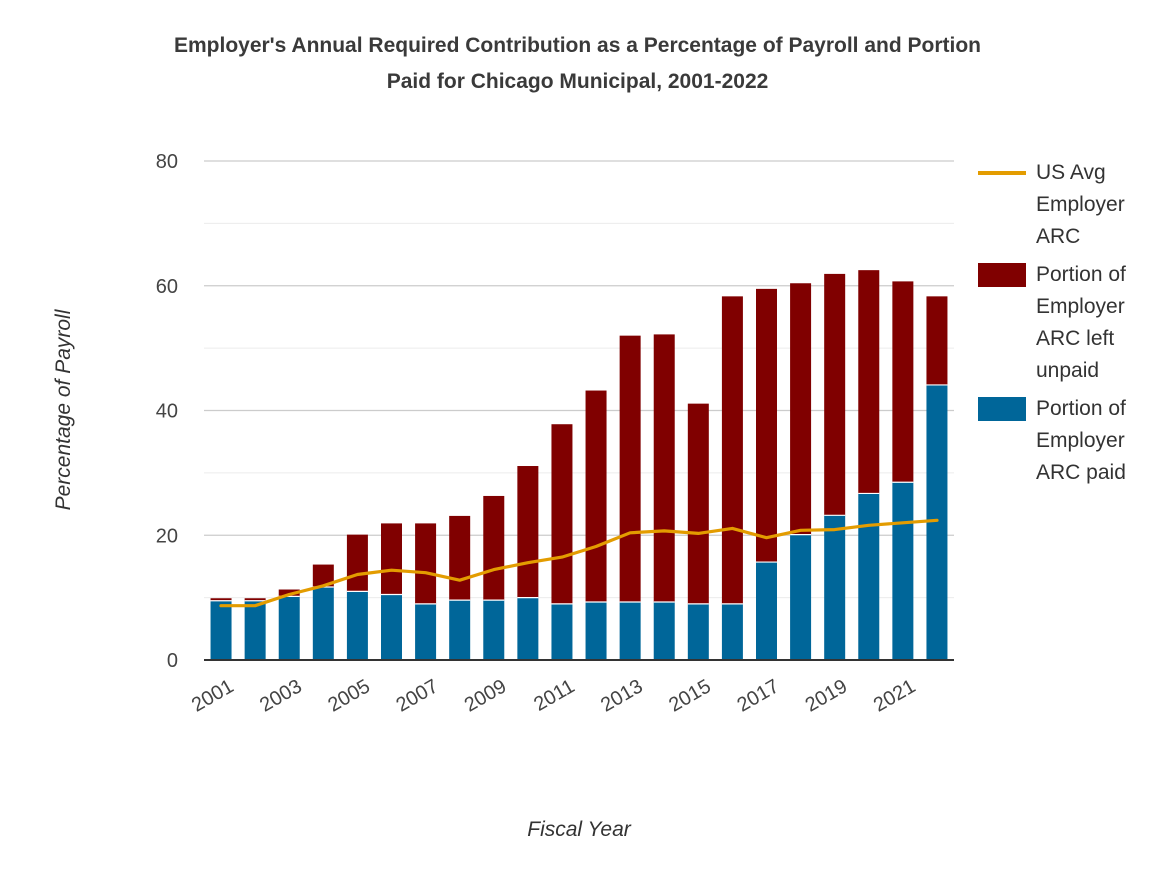  What do you see at coordinates (281, 695) in the screenshot?
I see `x-tick-label: 2003` at bounding box center [281, 695].